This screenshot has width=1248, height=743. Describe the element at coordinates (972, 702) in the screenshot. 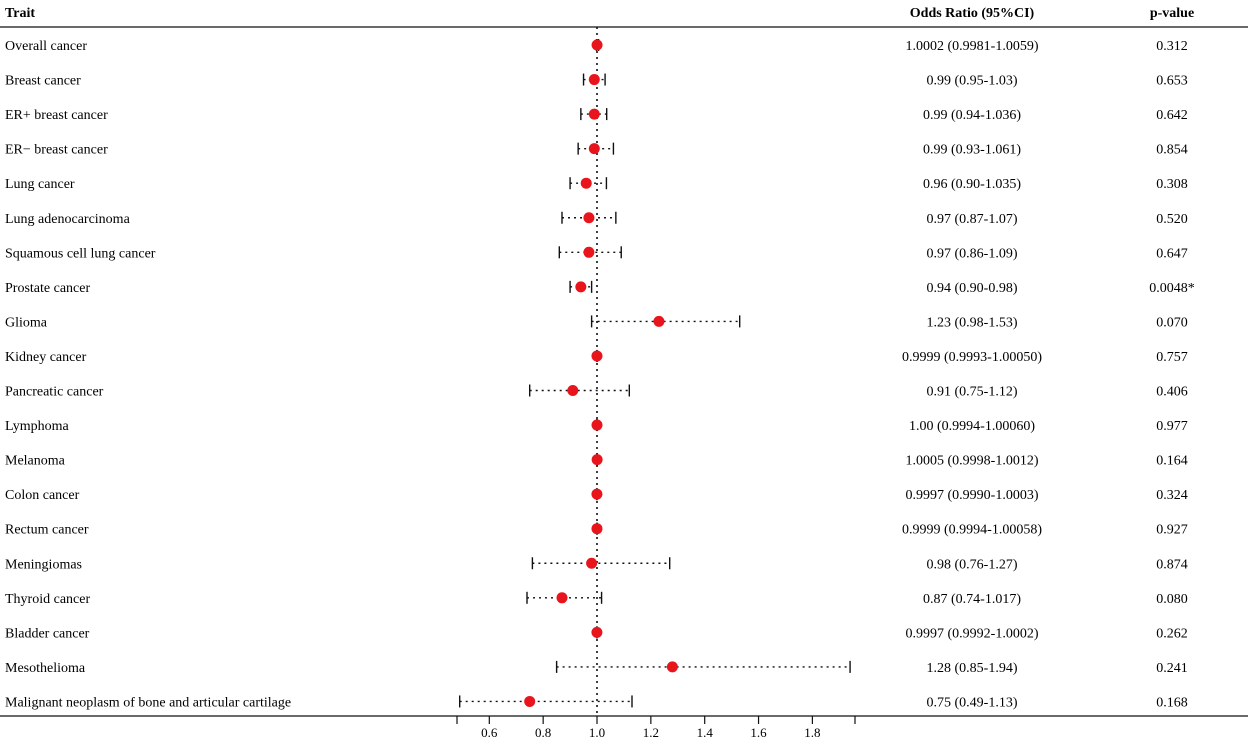

I see `odds-ratio-value: 0.75 (0.49-1.13)` at that location.